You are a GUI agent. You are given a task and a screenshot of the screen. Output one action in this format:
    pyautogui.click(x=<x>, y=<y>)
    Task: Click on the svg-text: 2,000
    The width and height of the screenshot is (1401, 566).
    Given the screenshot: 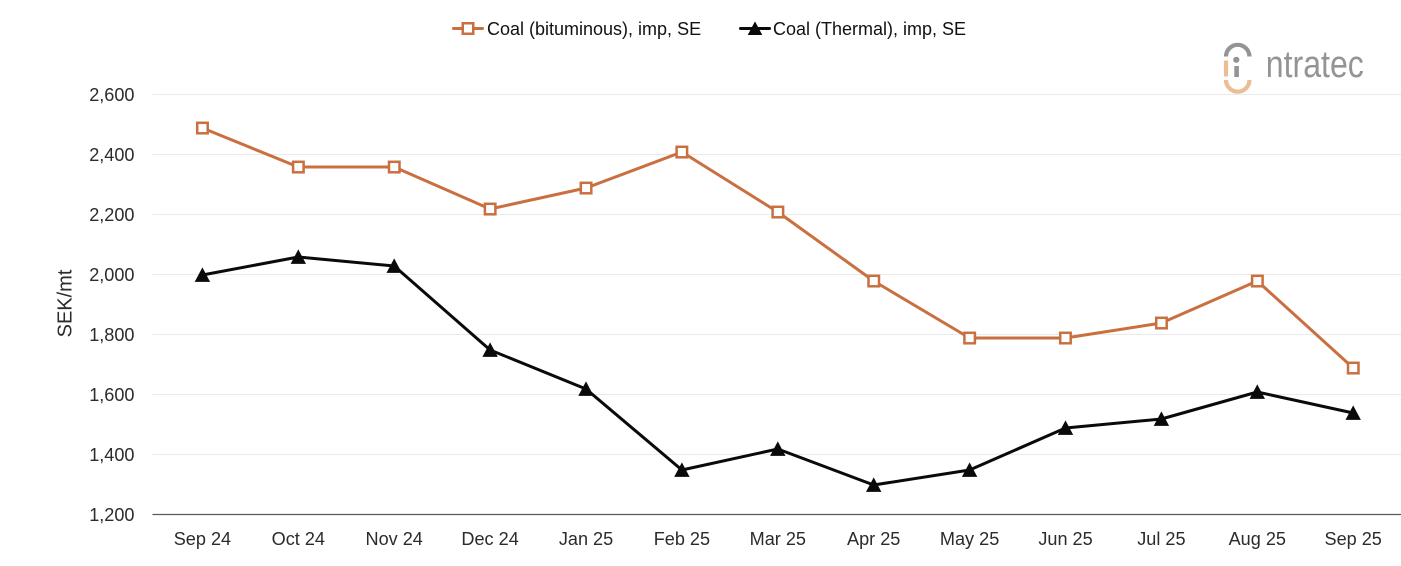 What is the action you would take?
    pyautogui.click(x=111, y=275)
    